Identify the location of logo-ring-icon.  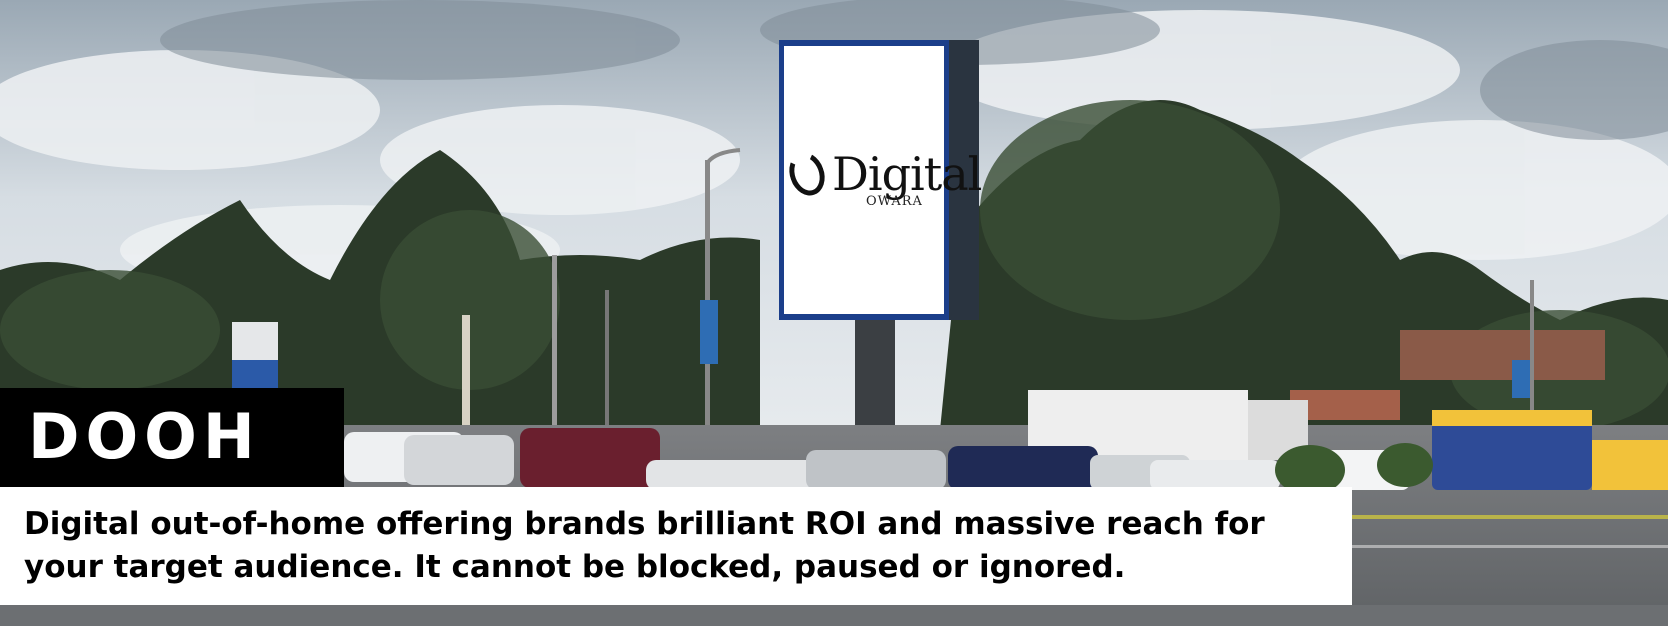
(807, 174).